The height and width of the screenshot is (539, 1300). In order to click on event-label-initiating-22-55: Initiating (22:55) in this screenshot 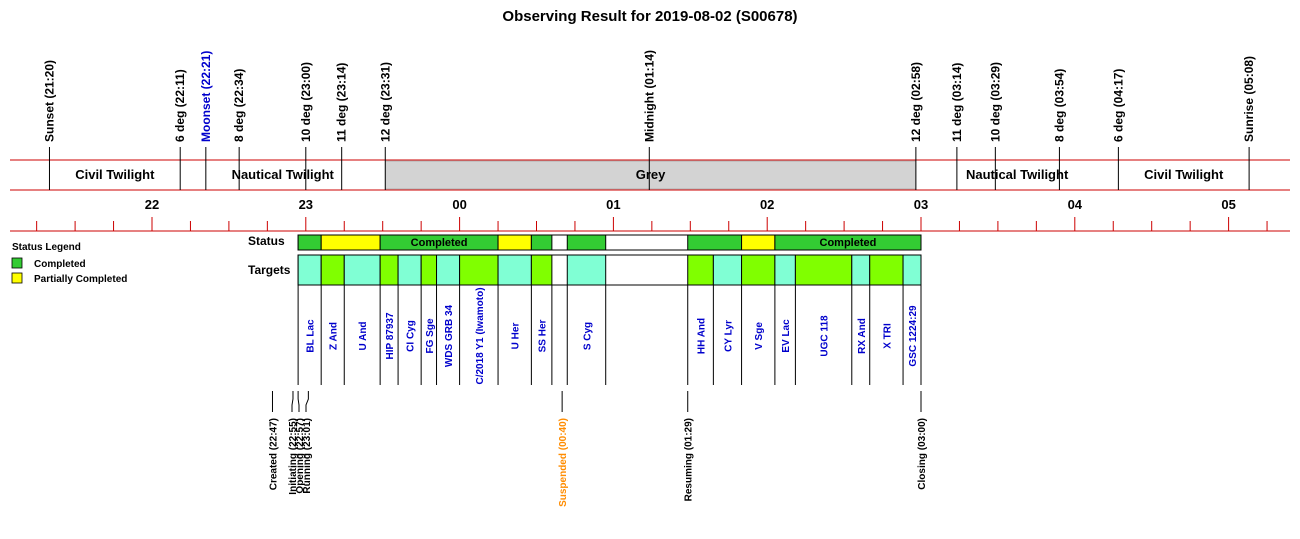, I will do `click(293, 456)`.